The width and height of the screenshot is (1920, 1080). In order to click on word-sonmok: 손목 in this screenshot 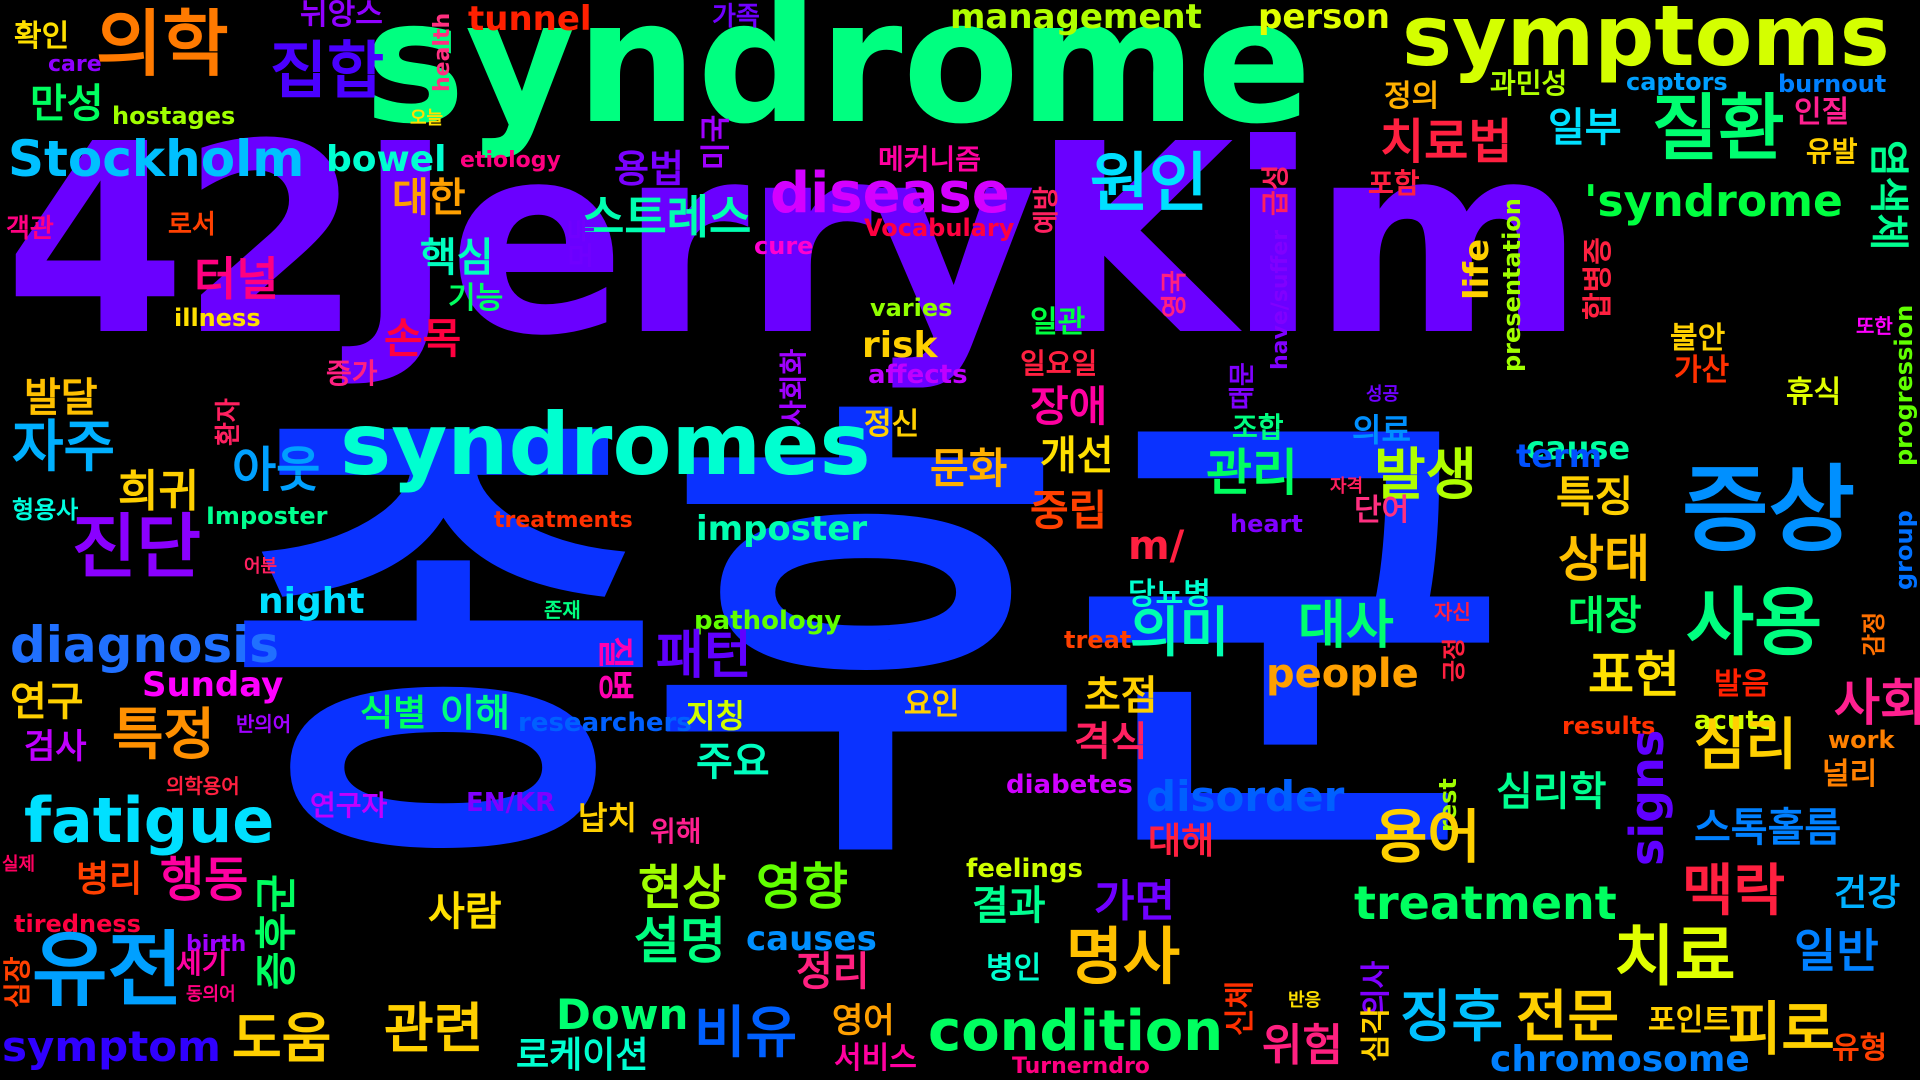, I will do `click(423, 338)`.